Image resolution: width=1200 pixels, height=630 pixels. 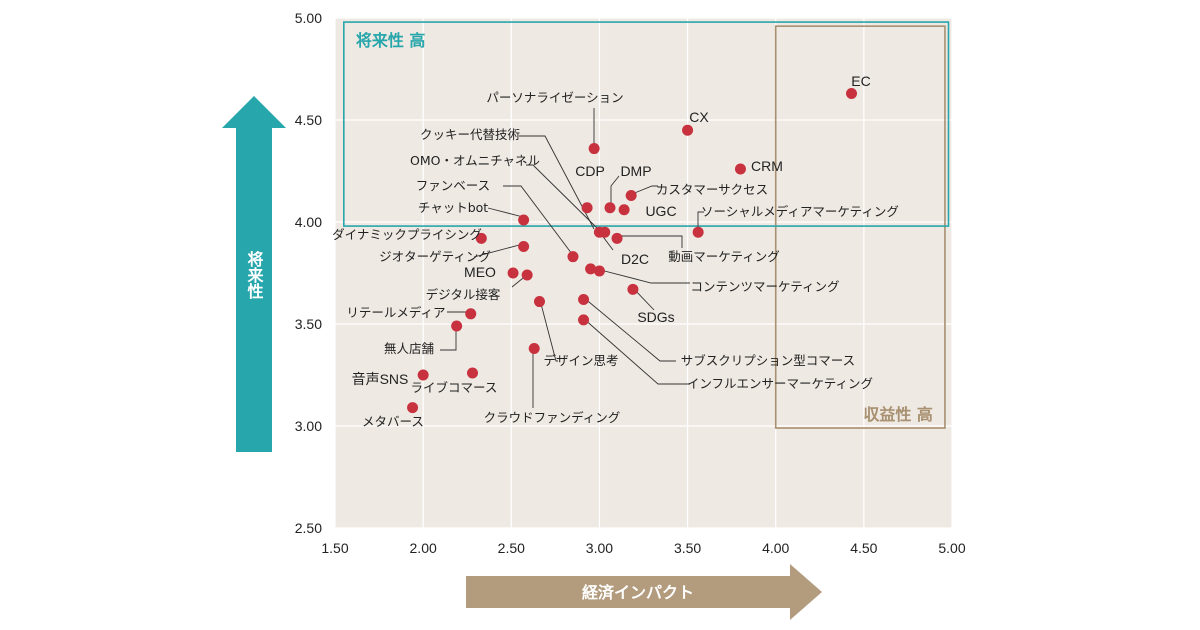 I want to click on zone-high-profit-label: 収益性 高, so click(x=898, y=414).